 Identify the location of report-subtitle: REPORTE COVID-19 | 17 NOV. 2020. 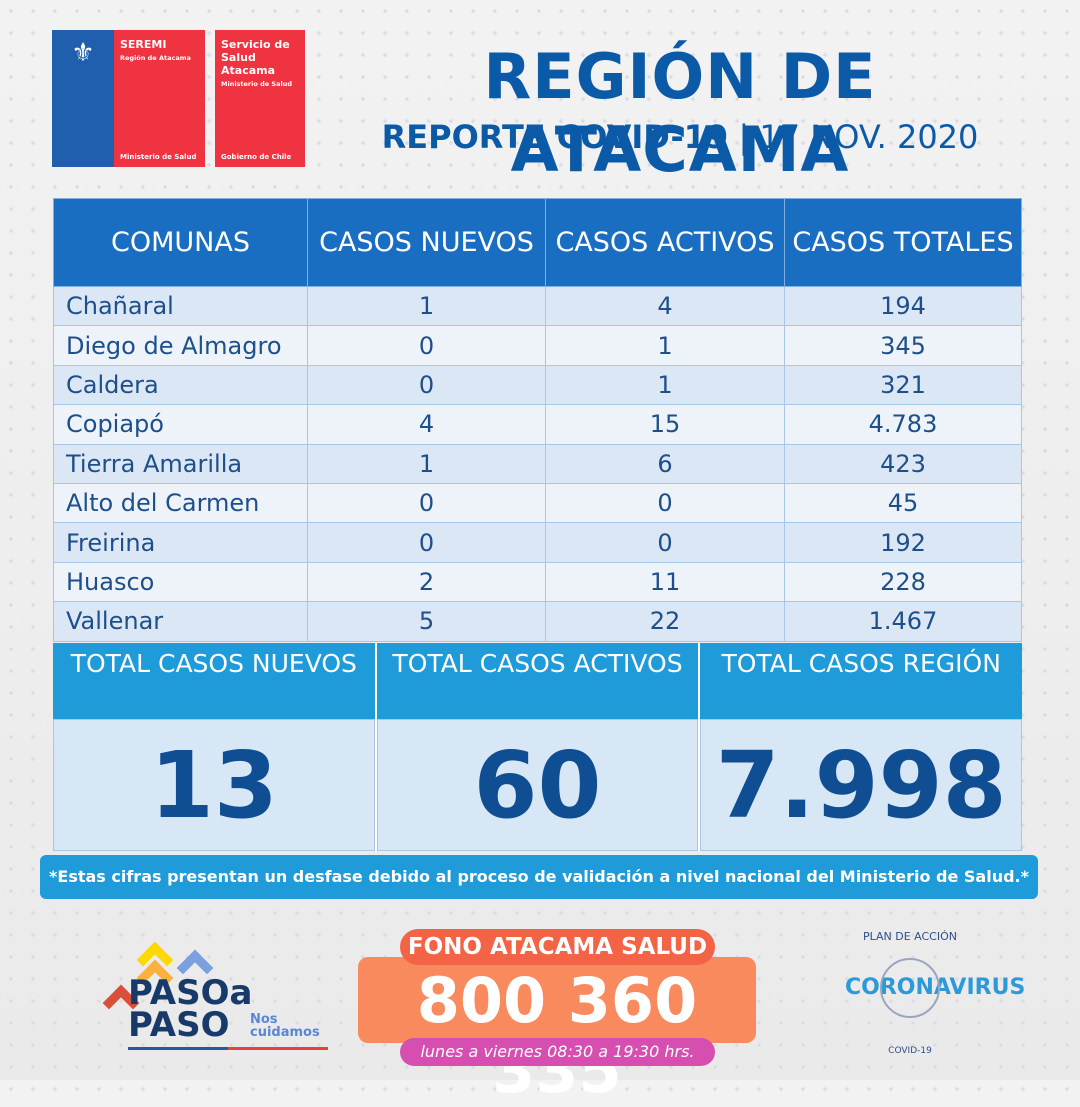
(680, 137).